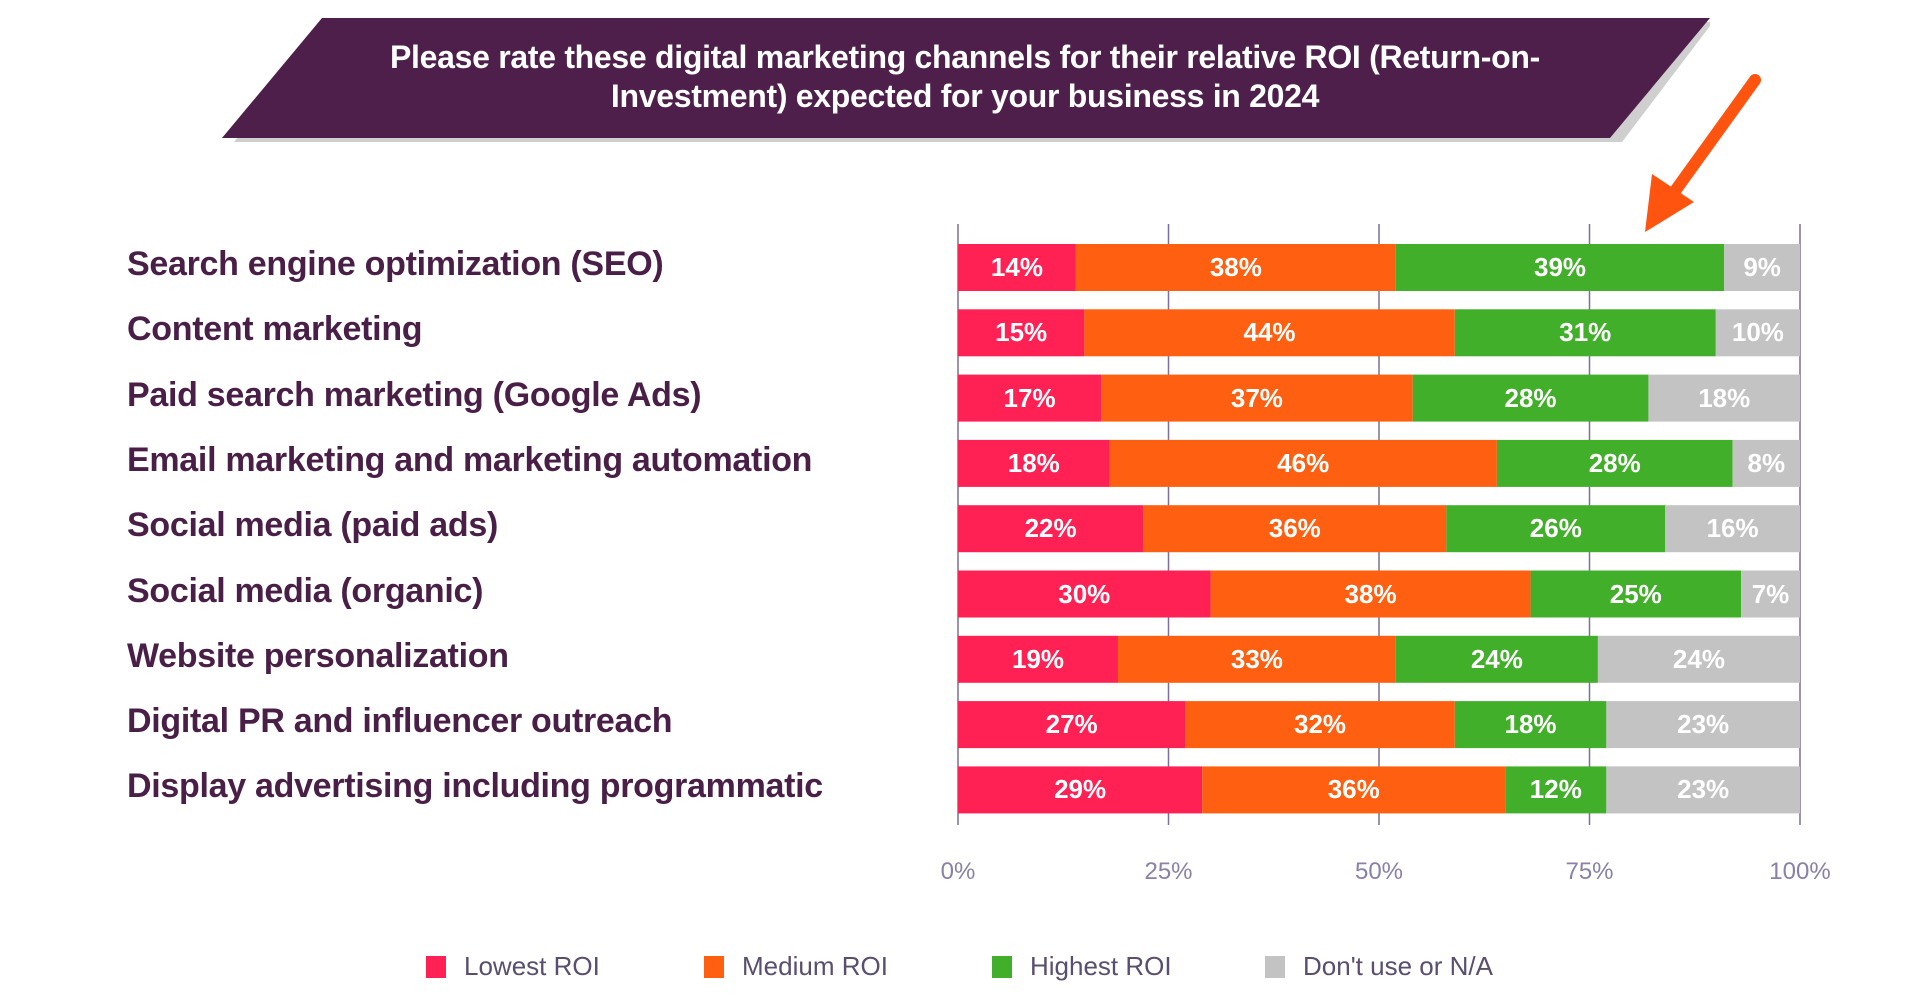 The image size is (1920, 1007). What do you see at coordinates (1168, 871) in the screenshot?
I see `x-tick-label: 25%` at bounding box center [1168, 871].